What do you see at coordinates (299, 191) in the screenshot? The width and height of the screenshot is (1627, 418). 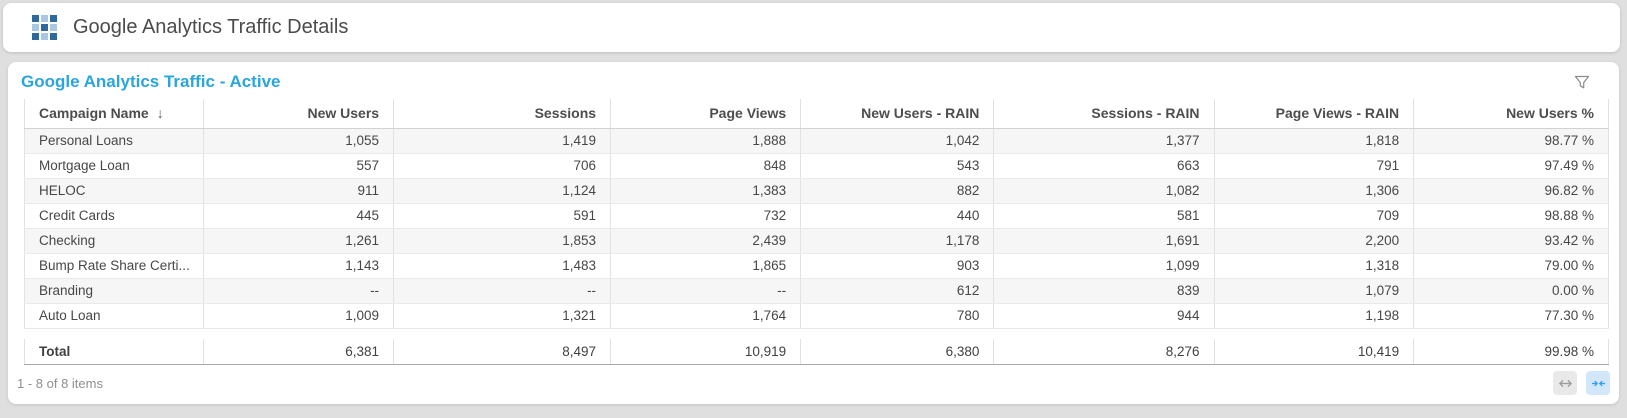 I see `value-cell: 911` at bounding box center [299, 191].